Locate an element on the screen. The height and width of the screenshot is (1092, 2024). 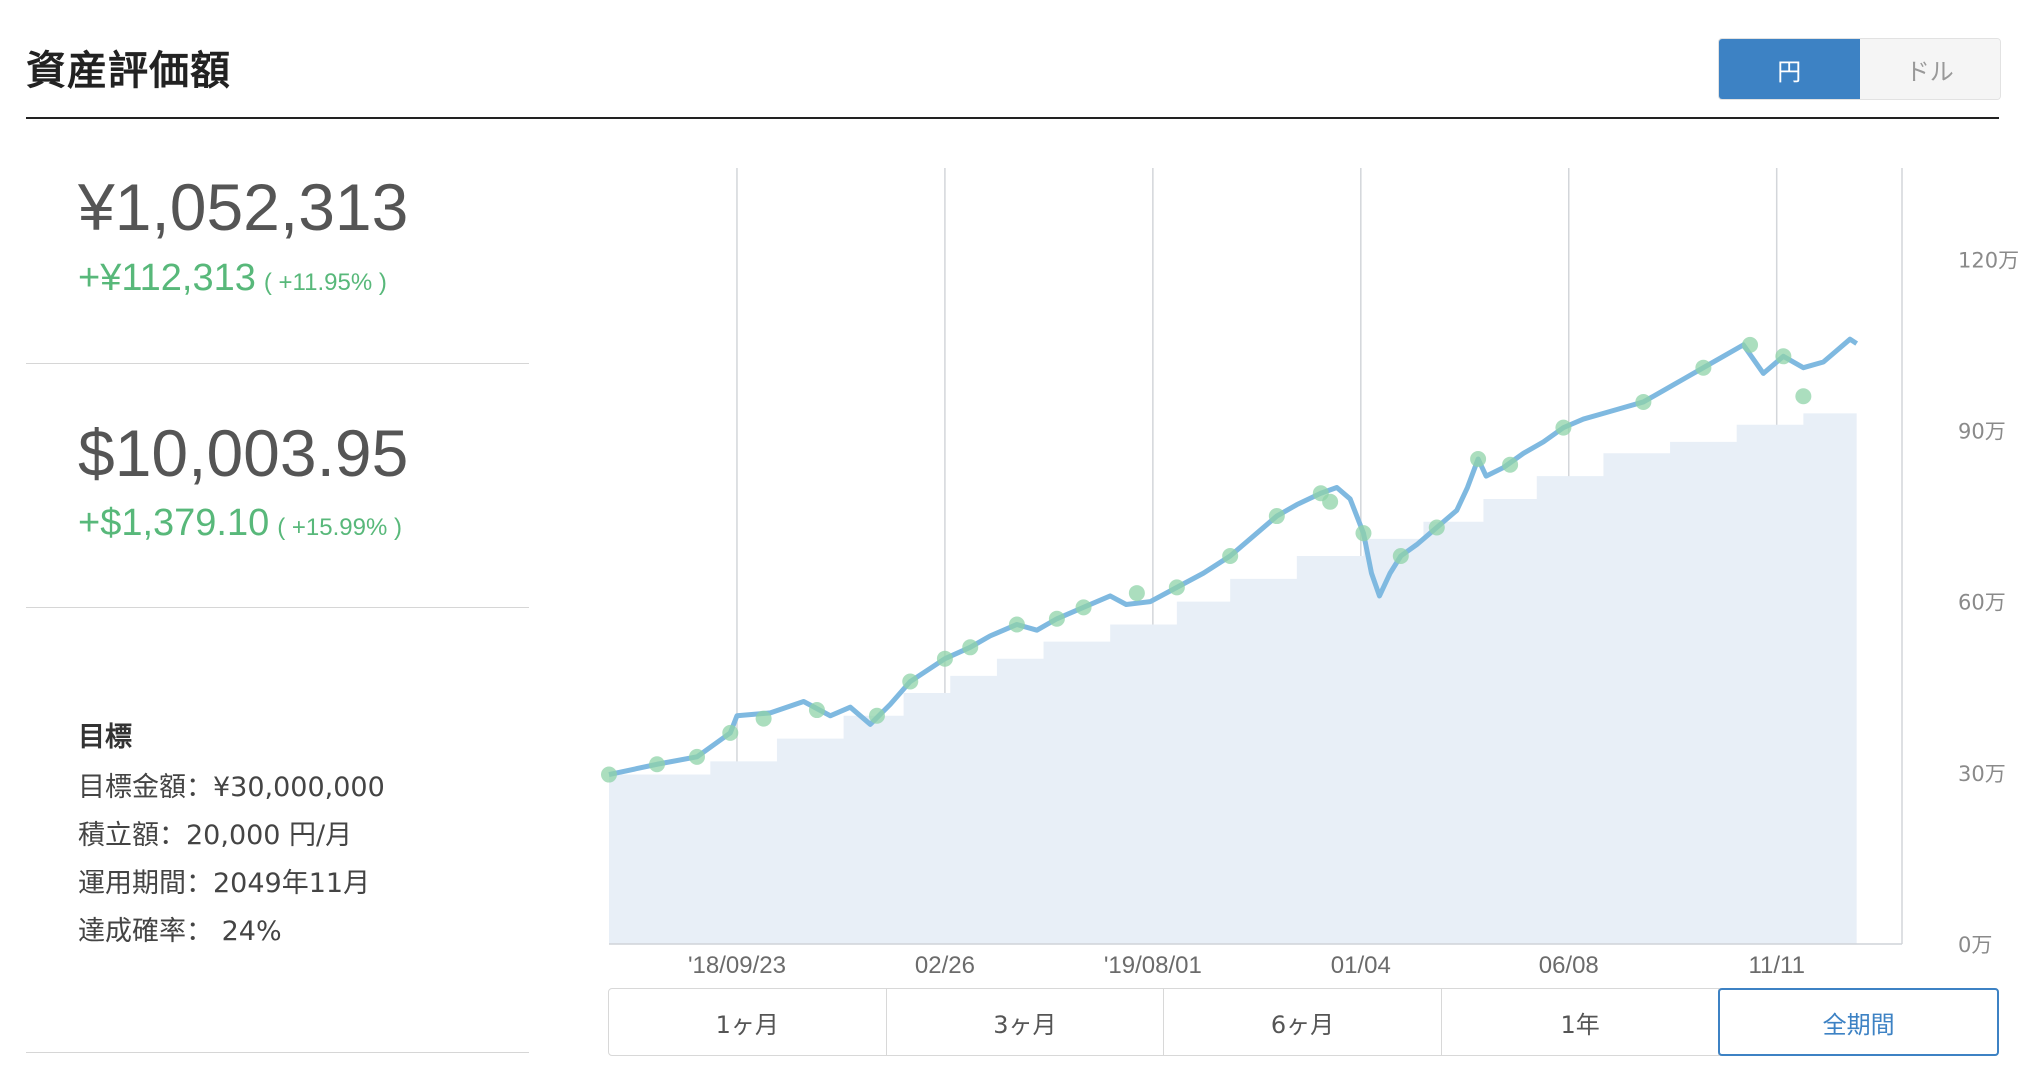
goal-probability: 達成確率： 24% is located at coordinates (180, 931).